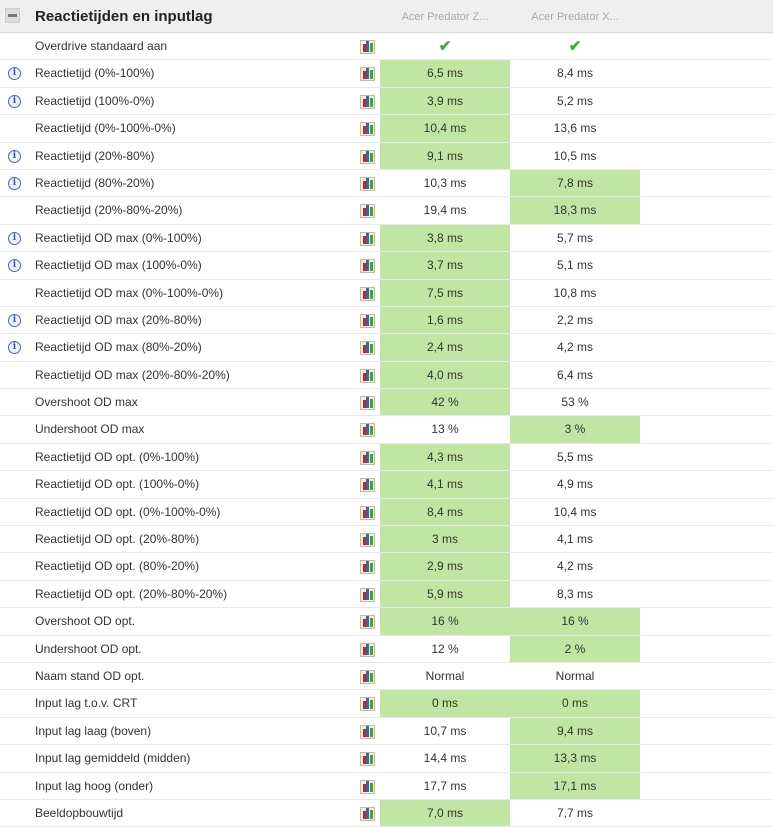  Describe the element at coordinates (445, 758) in the screenshot. I see `value-cell: 14,4 ms` at that location.